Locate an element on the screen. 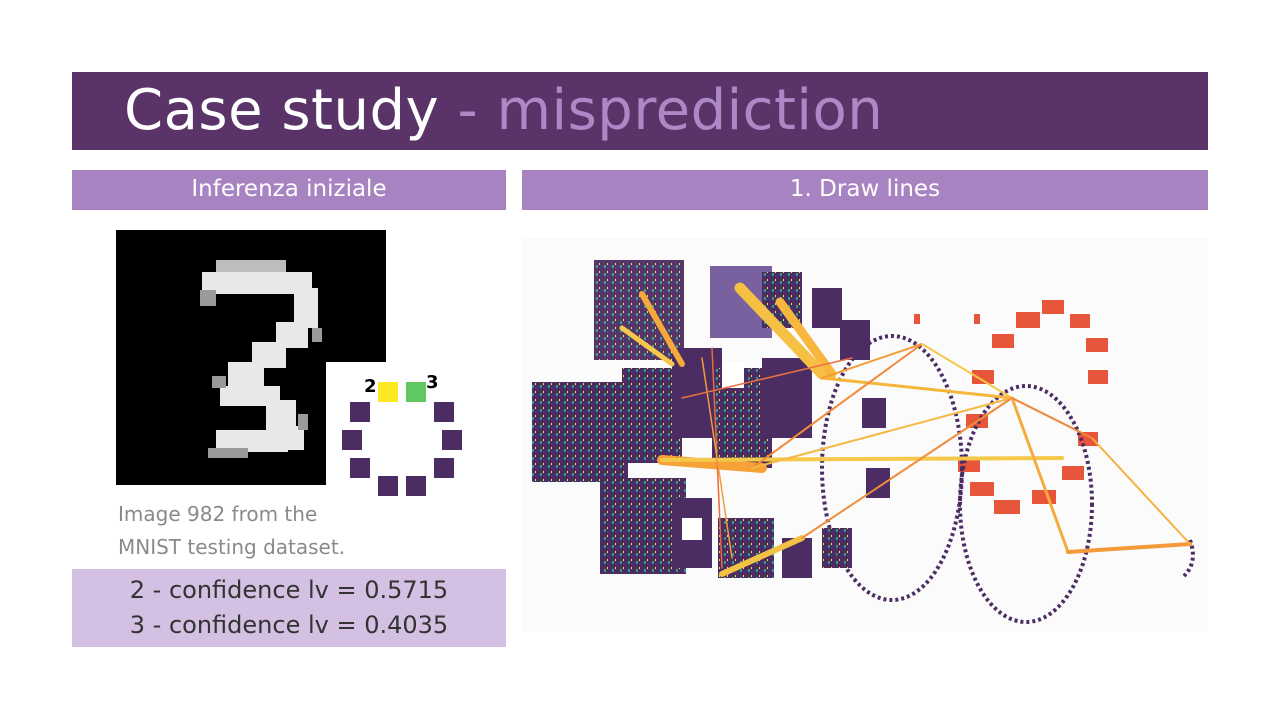  caption-line-2: MNIST testing dataset. is located at coordinates (232, 547).